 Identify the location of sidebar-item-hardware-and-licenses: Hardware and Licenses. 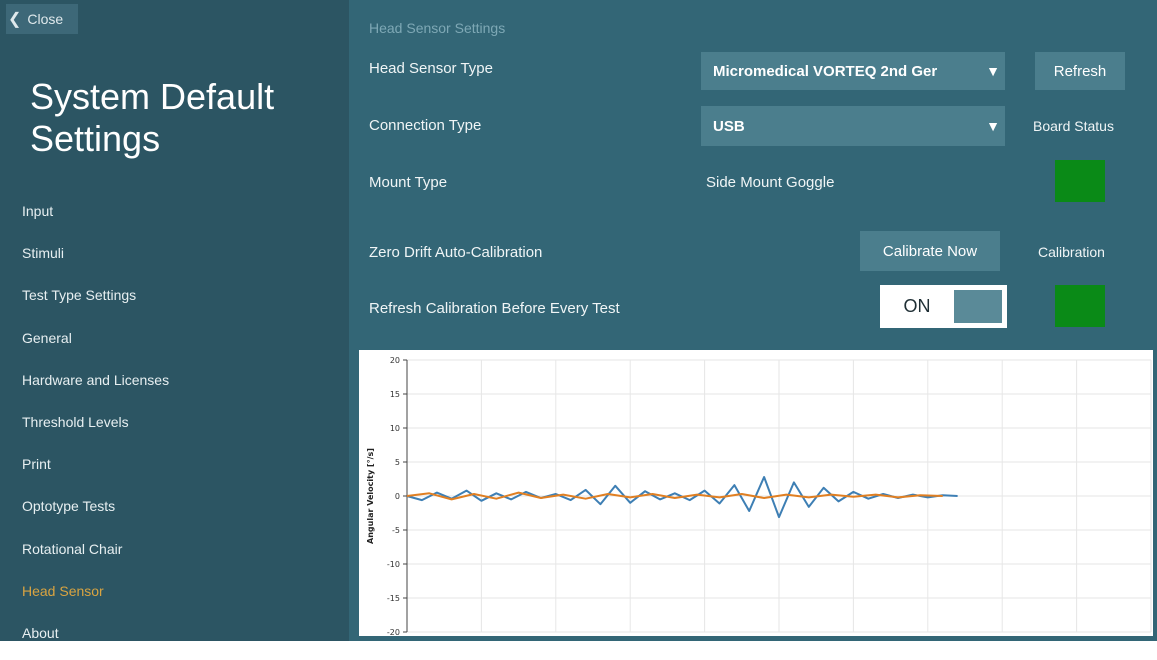
(96, 379).